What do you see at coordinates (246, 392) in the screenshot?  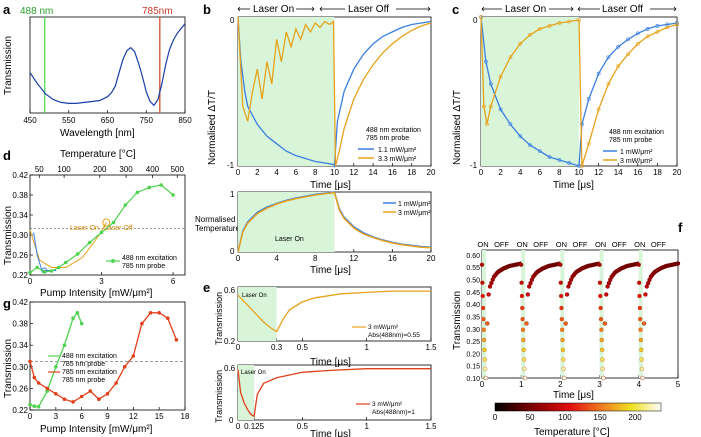 I see `panel-e-bottom-laser-on-region` at bounding box center [246, 392].